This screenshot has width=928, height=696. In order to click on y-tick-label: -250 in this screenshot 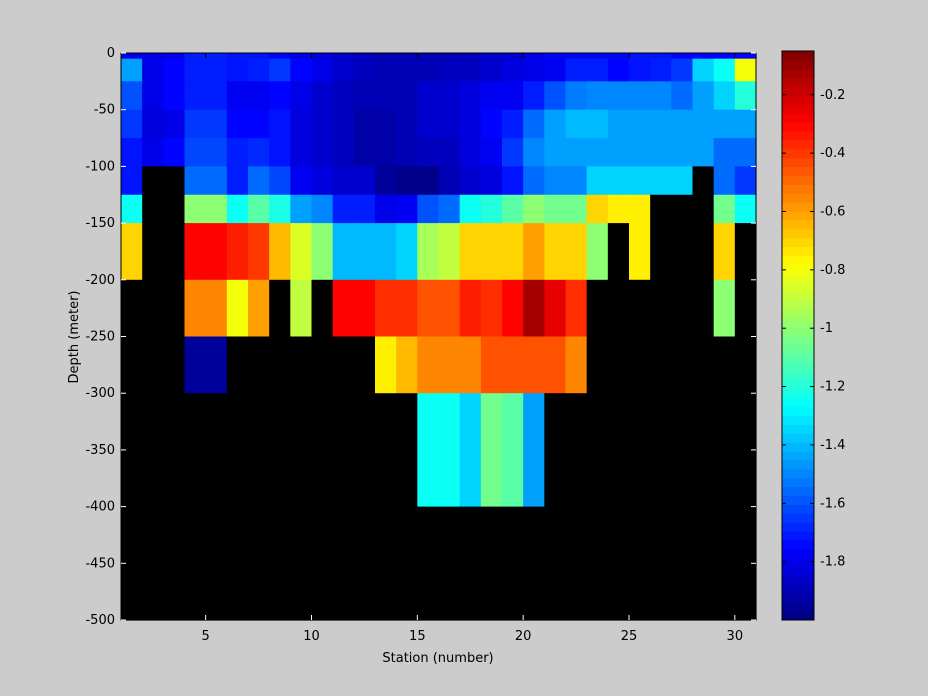, I will do `click(100, 337)`.